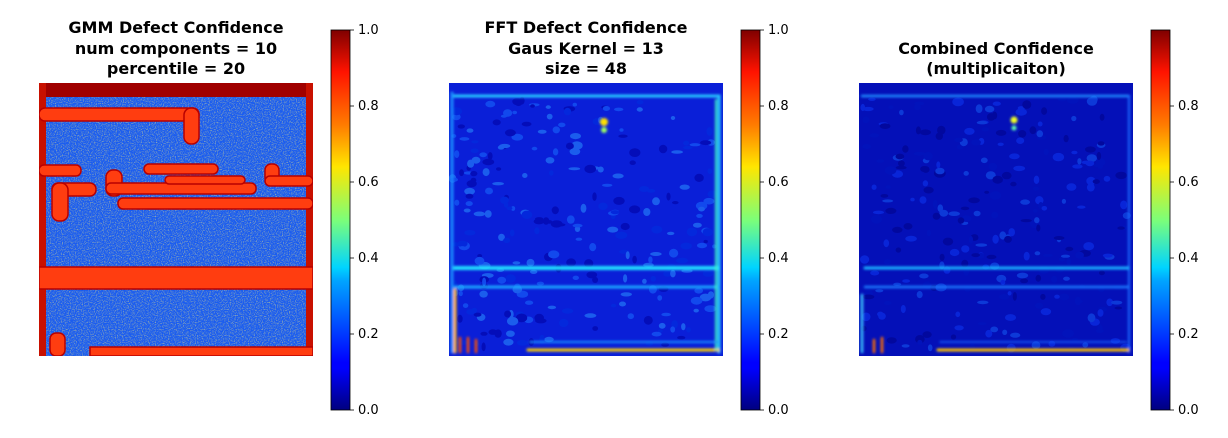 The width and height of the screenshot is (1228, 438). Describe the element at coordinates (1188, 182) in the screenshot. I see `combined-tick-label: 0.6` at that location.